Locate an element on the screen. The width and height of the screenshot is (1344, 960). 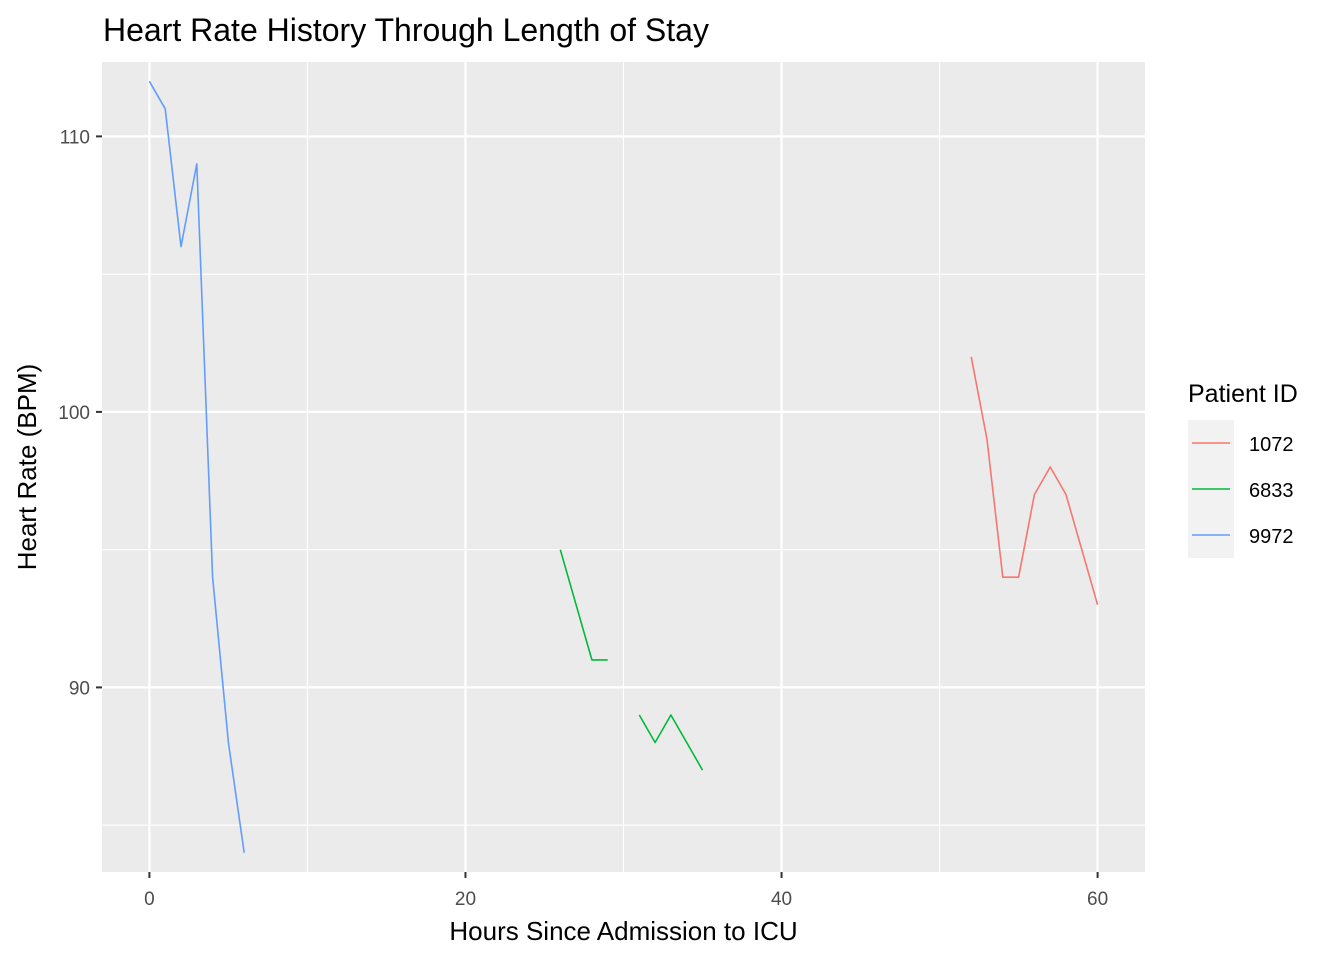
x-axis: 0 20 40 60 is located at coordinates (626, 891).